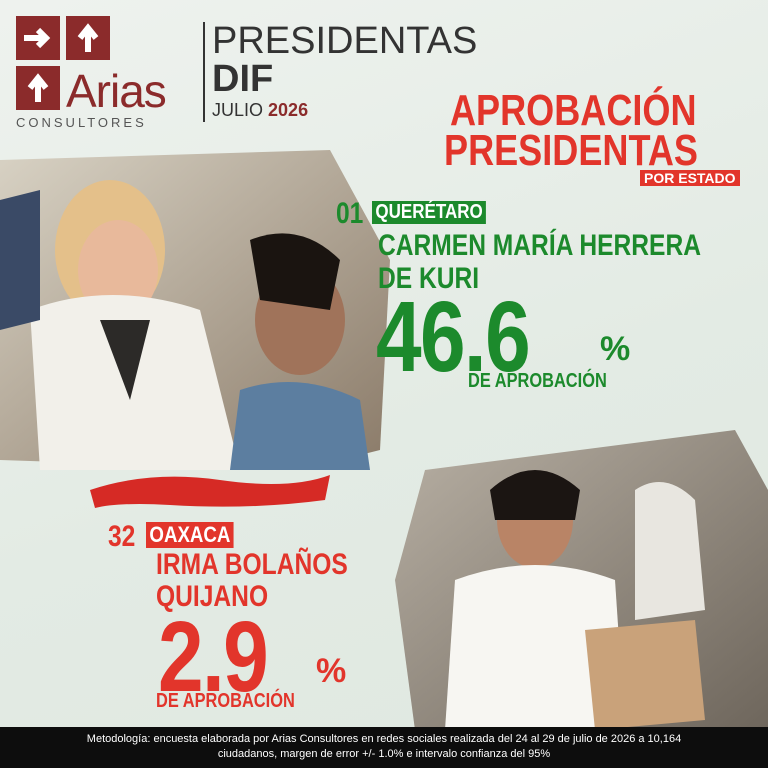 This screenshot has width=768, height=768. Describe the element at coordinates (122, 536) in the screenshot. I see `rank: 32` at that location.